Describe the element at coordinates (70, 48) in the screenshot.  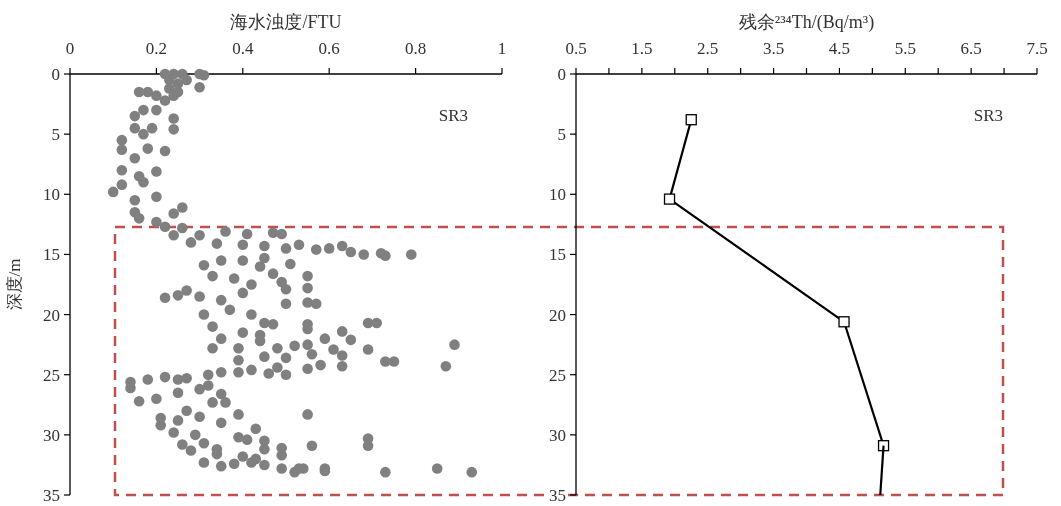
I see `x-tick-label: 0` at that location.